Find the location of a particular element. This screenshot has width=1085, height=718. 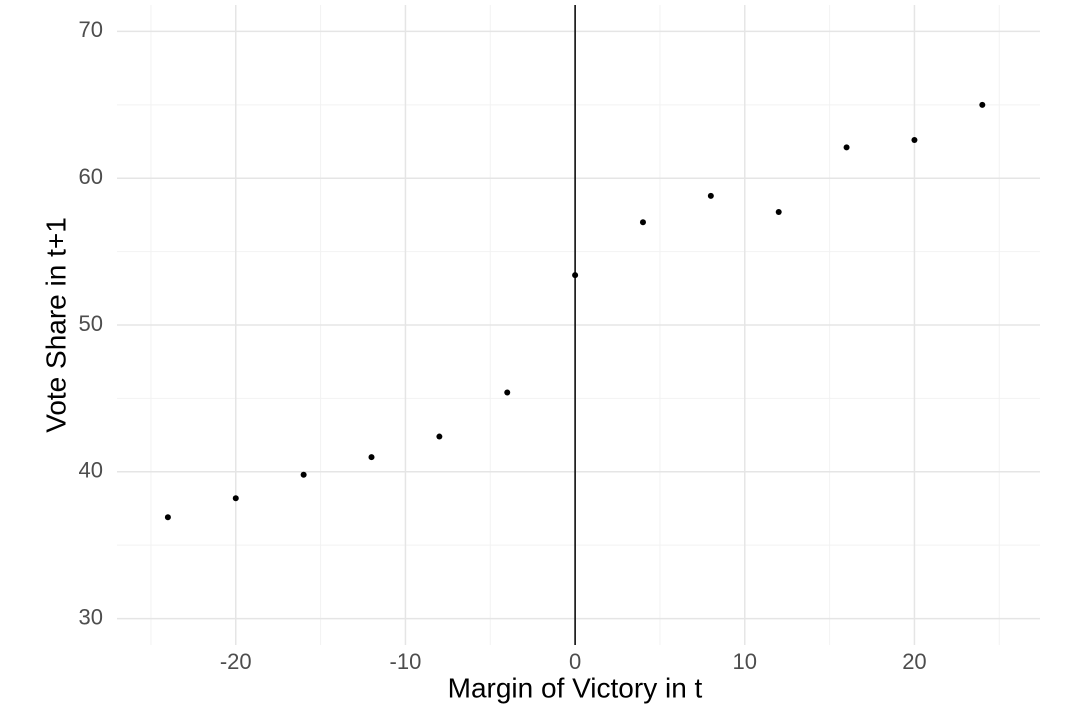

y-tick-label: 30 is located at coordinates (91, 616).